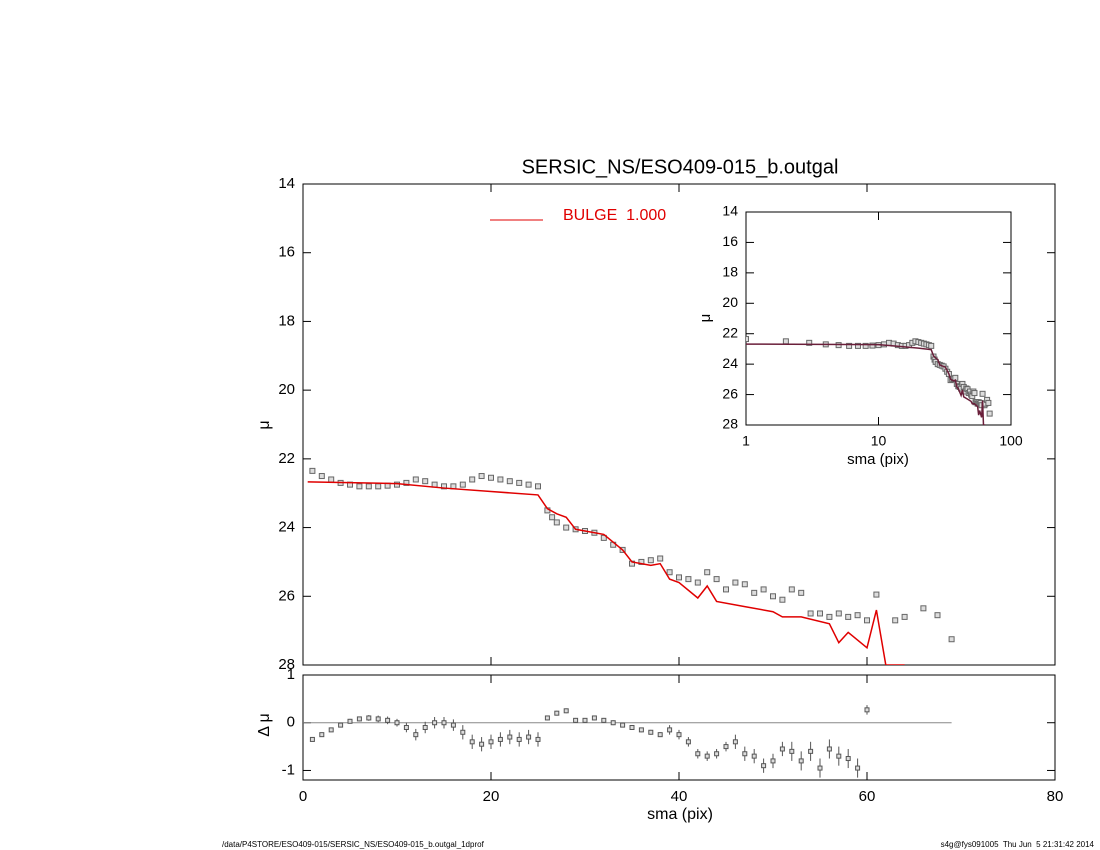 The width and height of the screenshot is (1100, 850). What do you see at coordinates (730, 363) in the screenshot?
I see `y-tick-label: 24` at bounding box center [730, 363].